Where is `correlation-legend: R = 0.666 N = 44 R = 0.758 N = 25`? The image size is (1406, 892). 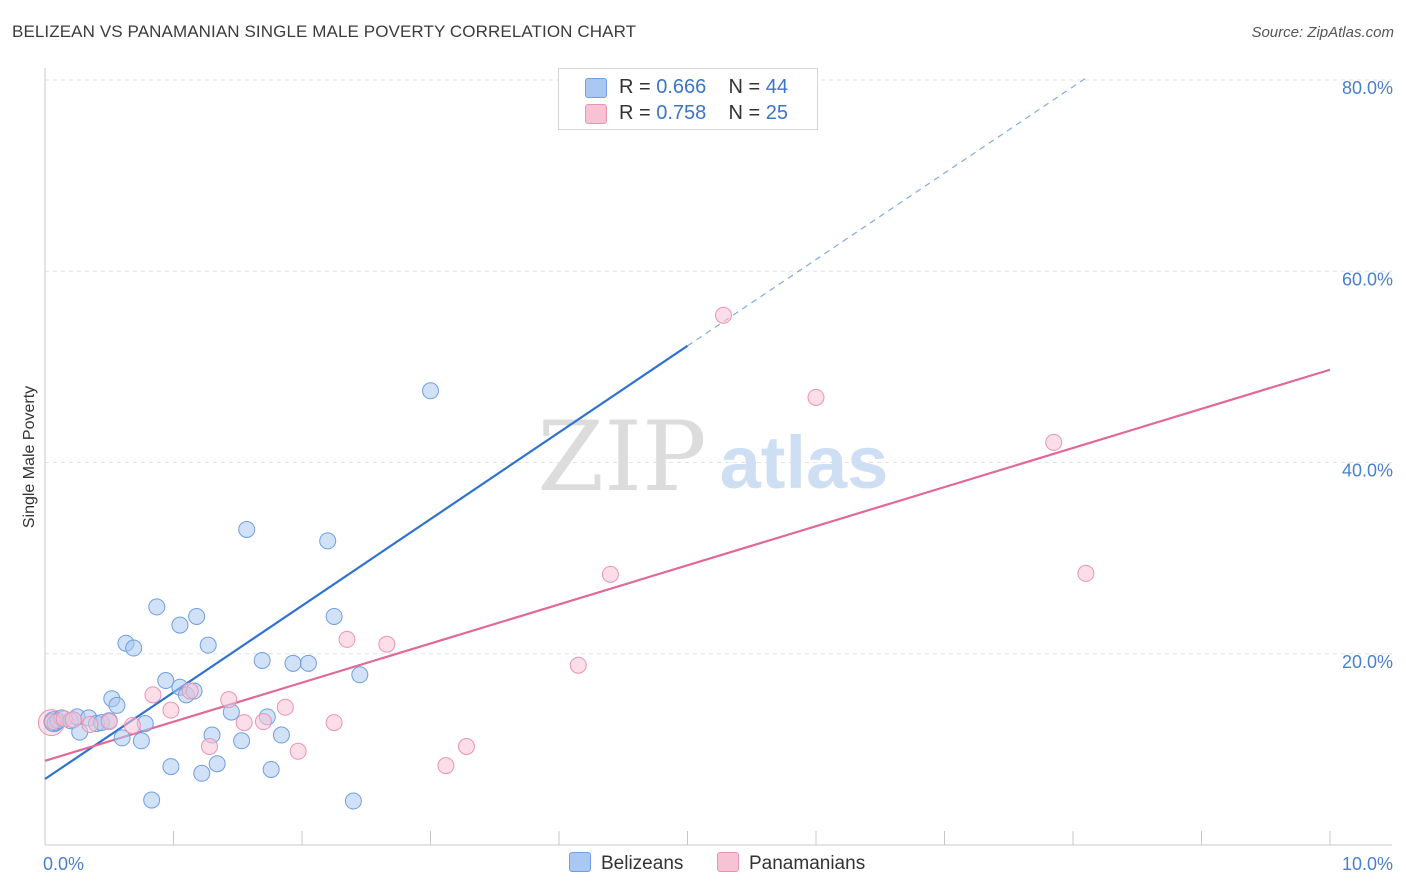
correlation-legend: R = 0.666 N = 44 R = 0.758 N = 25 is located at coordinates (688, 99).